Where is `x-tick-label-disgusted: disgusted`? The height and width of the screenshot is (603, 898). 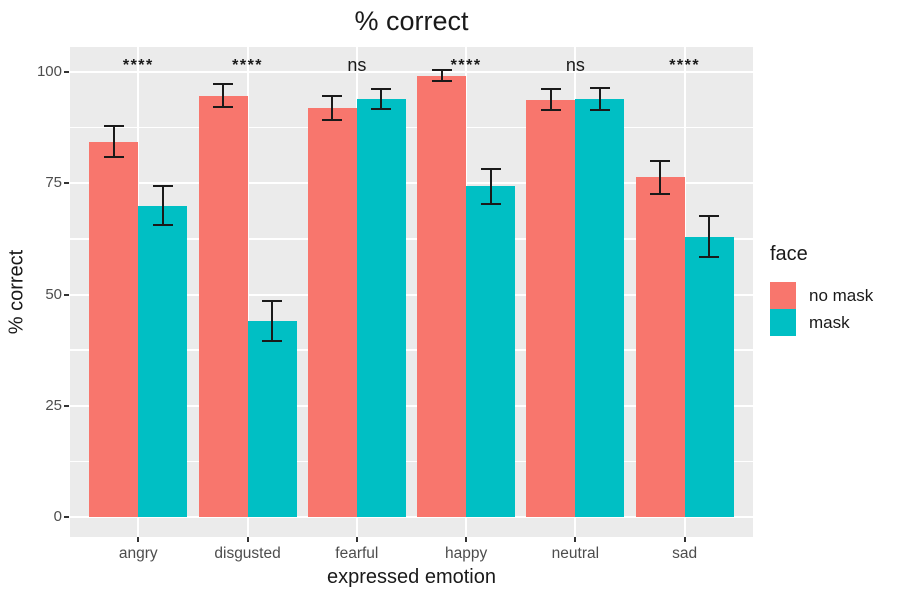 x-tick-label-disgusted: disgusted is located at coordinates (247, 553).